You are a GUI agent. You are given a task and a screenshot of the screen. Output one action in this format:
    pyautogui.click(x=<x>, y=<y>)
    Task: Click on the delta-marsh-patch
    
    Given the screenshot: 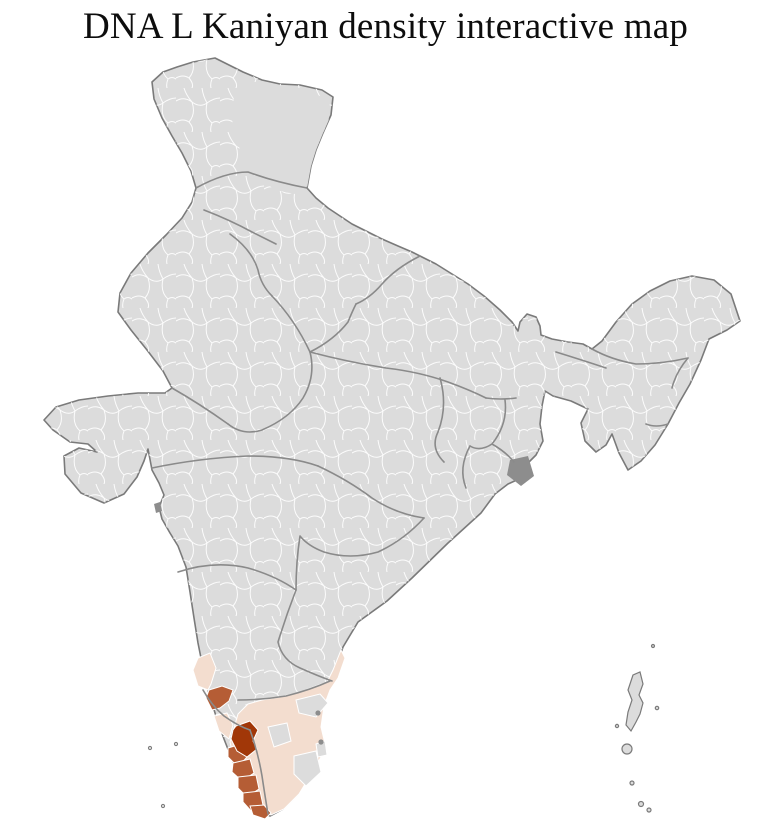 What is the action you would take?
    pyautogui.click(x=520, y=471)
    